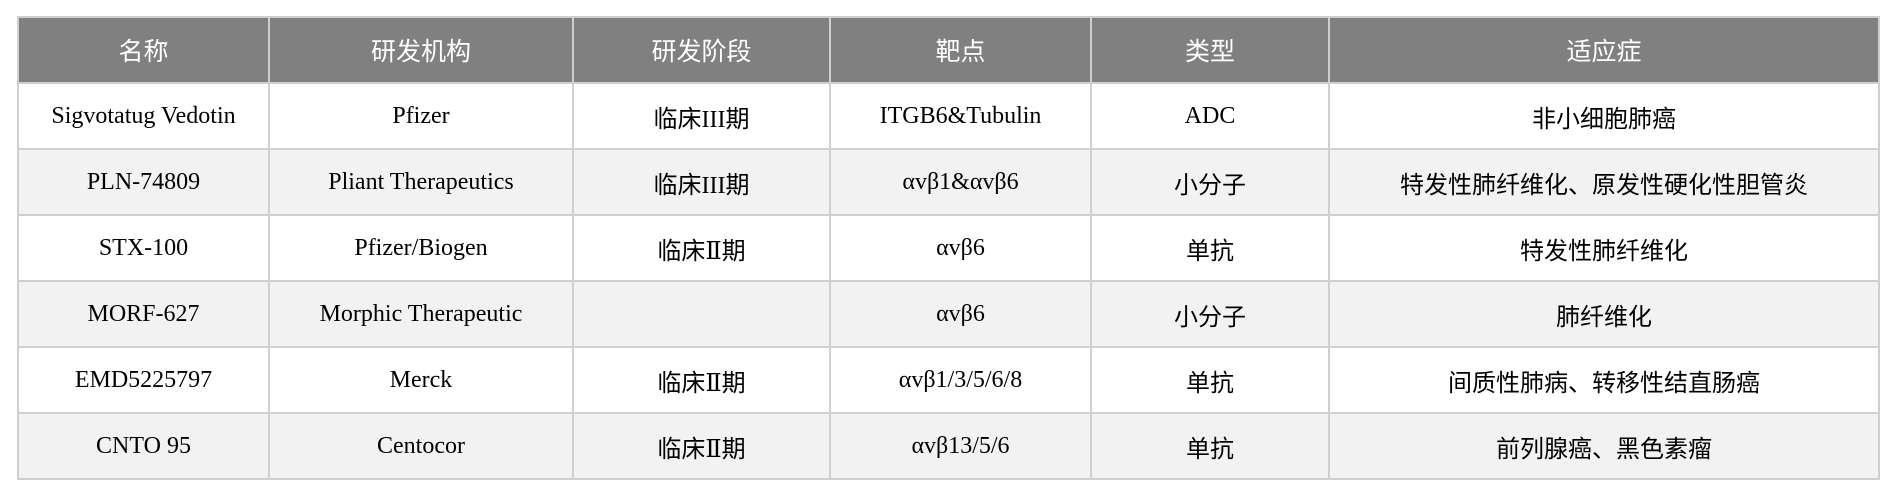  I want to click on cell-target: ITGB6&Tubulin, so click(960, 116).